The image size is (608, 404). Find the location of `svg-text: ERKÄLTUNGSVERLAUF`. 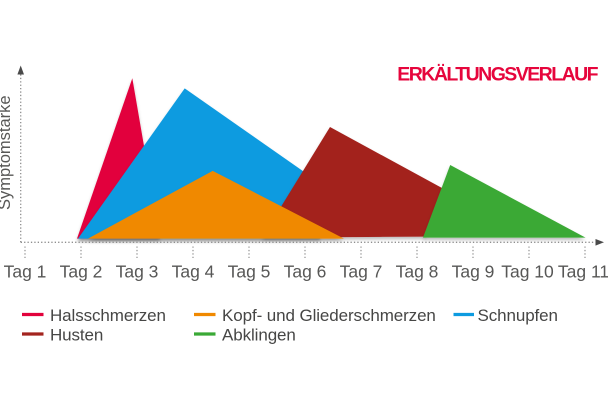

svg-text: ERKÄLTUNGSVERLAUF is located at coordinates (497, 74).